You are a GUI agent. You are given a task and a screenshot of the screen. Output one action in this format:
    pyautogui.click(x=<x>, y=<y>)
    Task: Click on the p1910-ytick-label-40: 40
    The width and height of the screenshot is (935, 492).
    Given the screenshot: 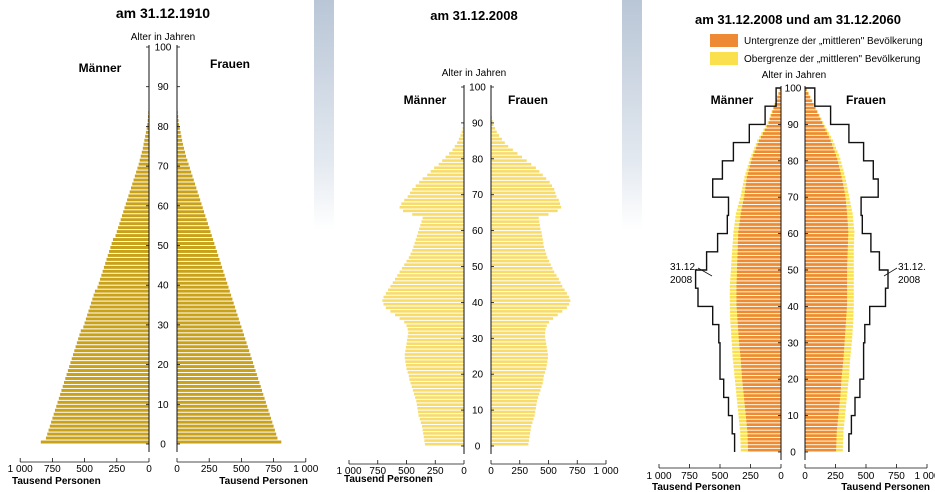 What is the action you would take?
    pyautogui.click(x=163, y=286)
    